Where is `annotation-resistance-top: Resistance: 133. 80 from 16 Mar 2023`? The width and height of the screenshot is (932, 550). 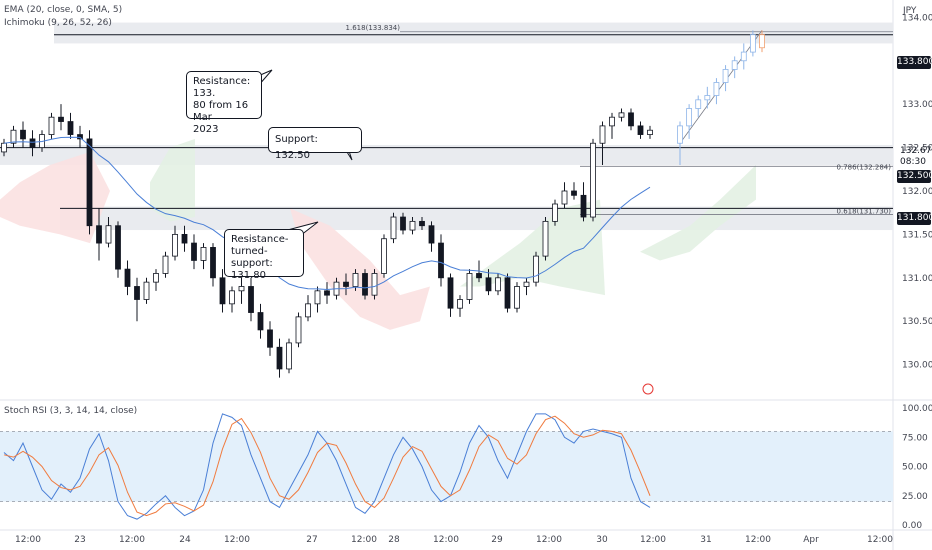 annotation-resistance-top: Resistance: 133. 80 from 16 Mar 2023 is located at coordinates (224, 103).